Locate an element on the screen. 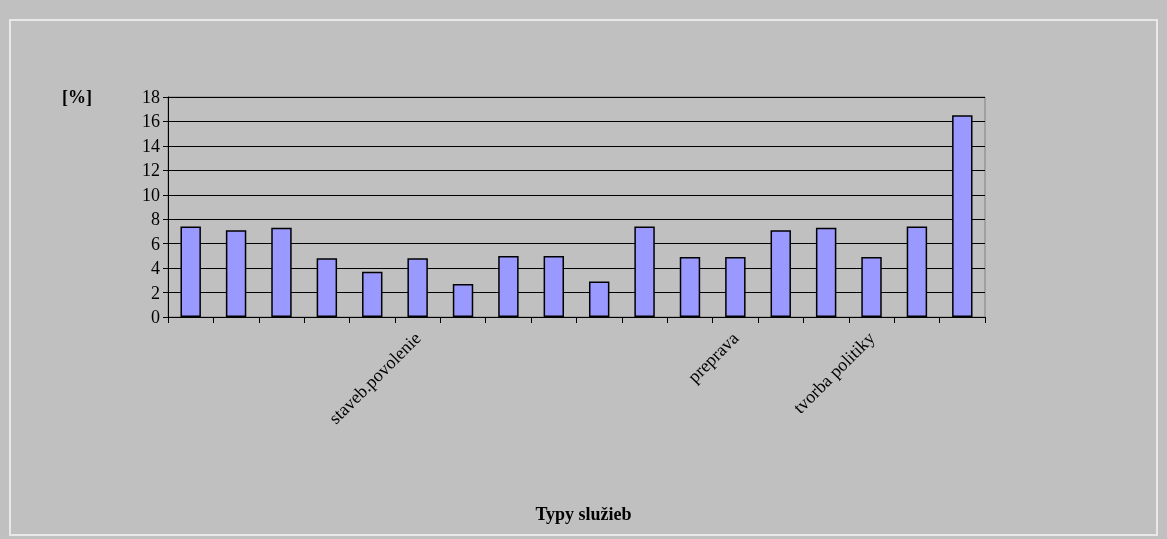 This screenshot has width=1167, height=539. y-tick-label: 6 is located at coordinates (155, 243).